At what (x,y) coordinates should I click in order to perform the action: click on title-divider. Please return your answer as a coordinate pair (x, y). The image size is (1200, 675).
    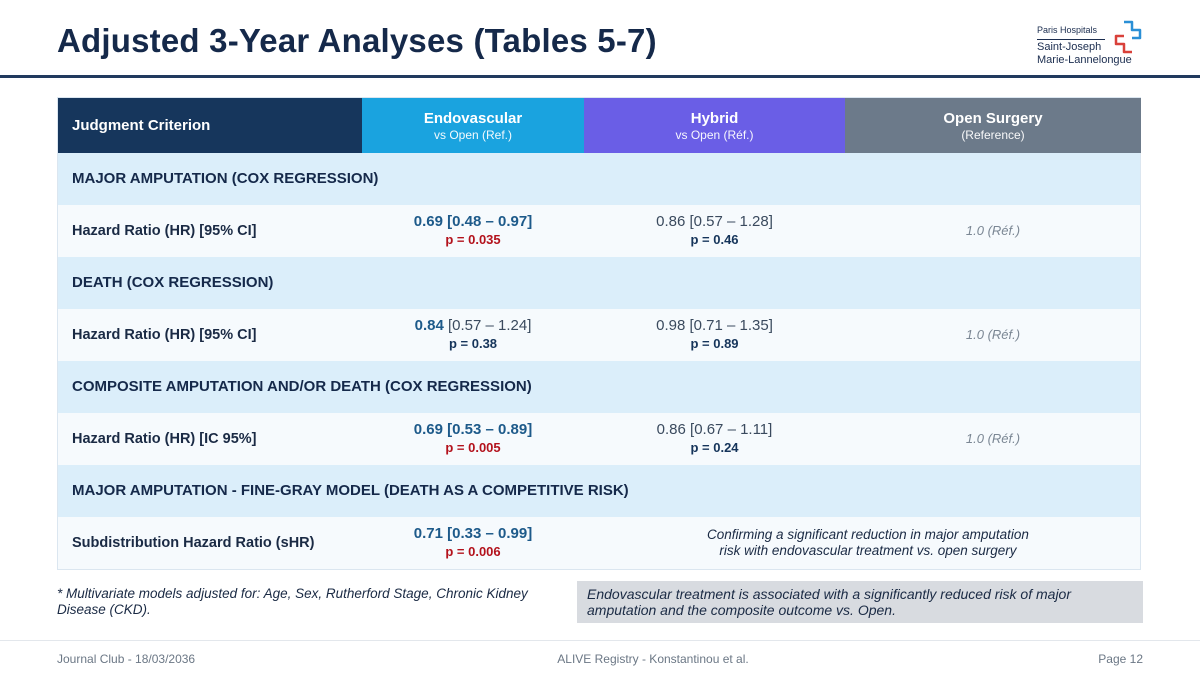
    Looking at the image, I should click on (600, 76).